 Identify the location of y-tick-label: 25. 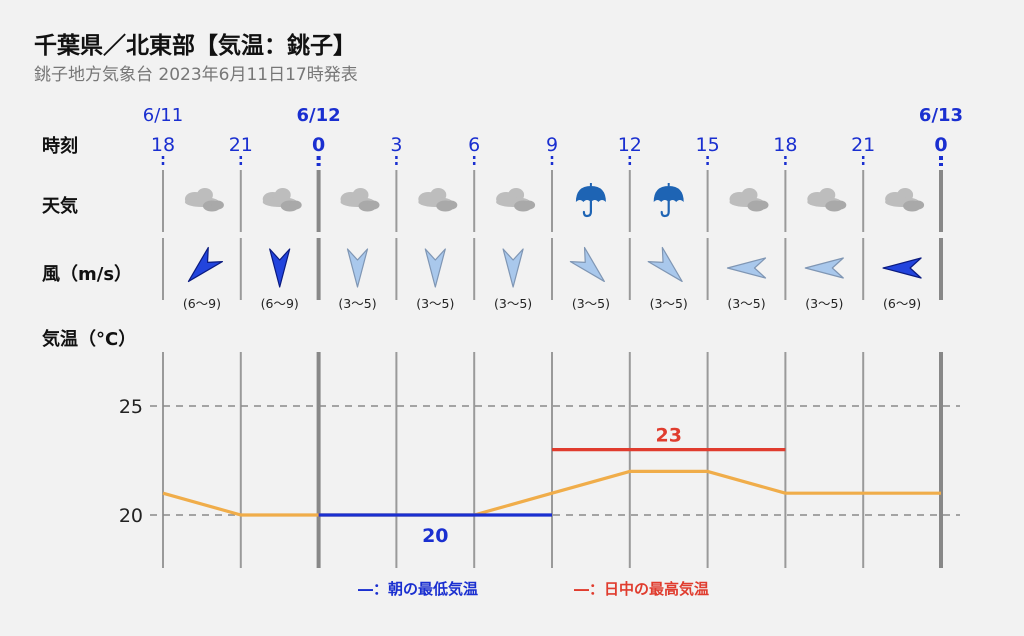
(131, 407).